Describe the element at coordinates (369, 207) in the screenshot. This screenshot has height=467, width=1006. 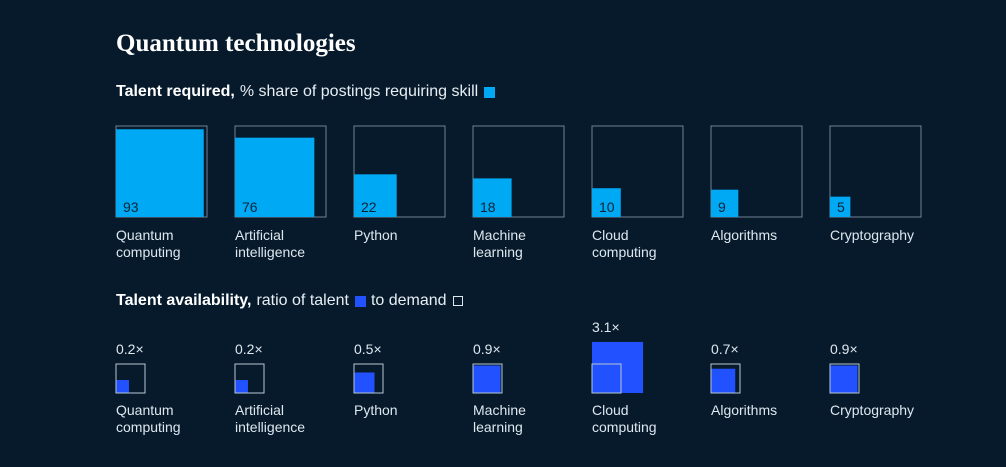
I see `required-value-label: 22` at that location.